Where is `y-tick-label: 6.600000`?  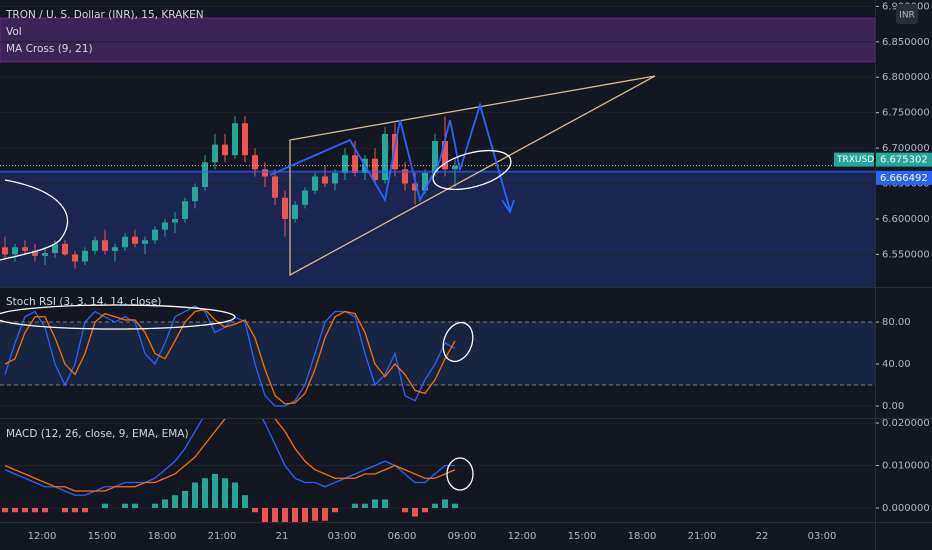 y-tick-label: 6.600000 is located at coordinates (906, 219).